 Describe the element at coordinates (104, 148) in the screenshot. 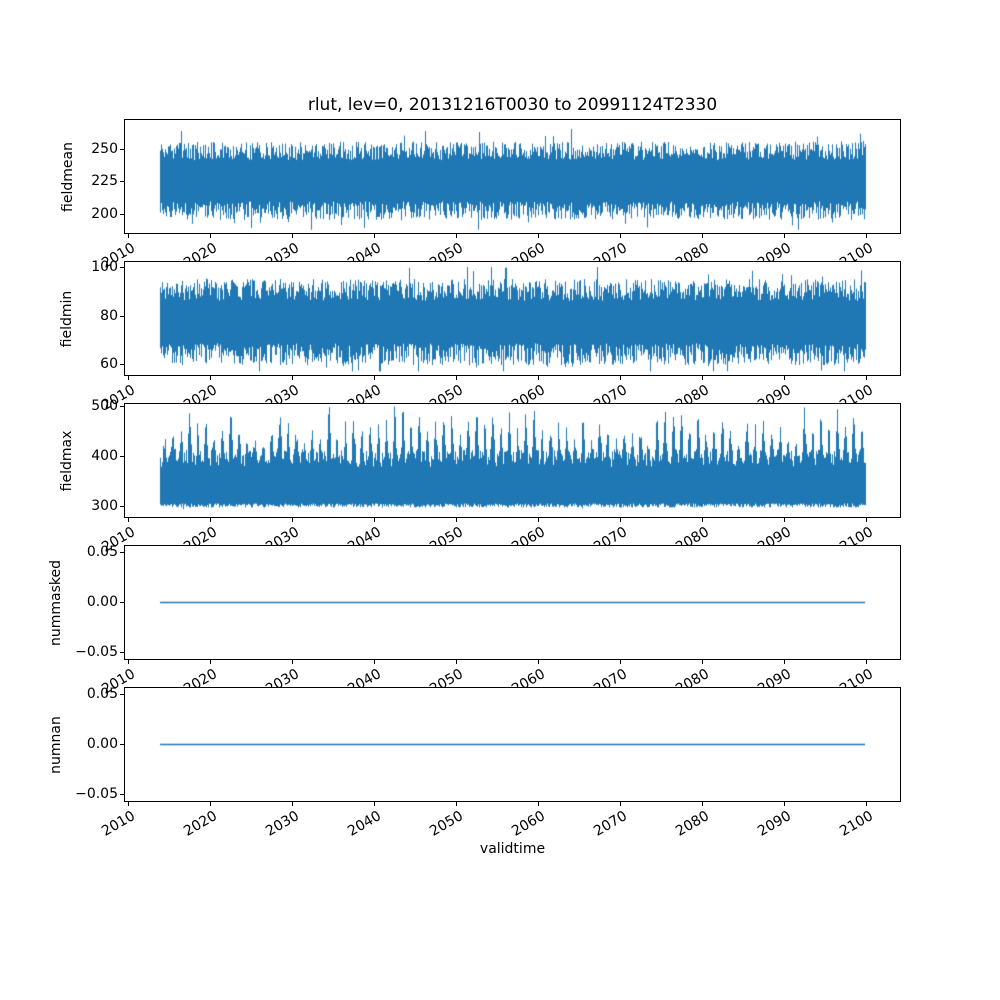

I see `y-tick-label: 250` at that location.